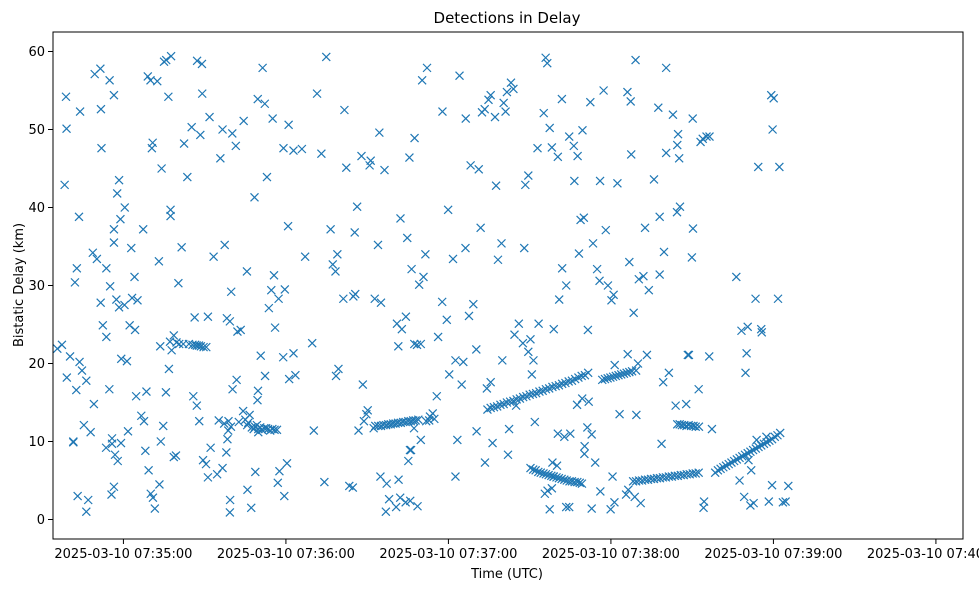  I want to click on x-tick-label: 2025-03-10 07:39:00, so click(773, 554).